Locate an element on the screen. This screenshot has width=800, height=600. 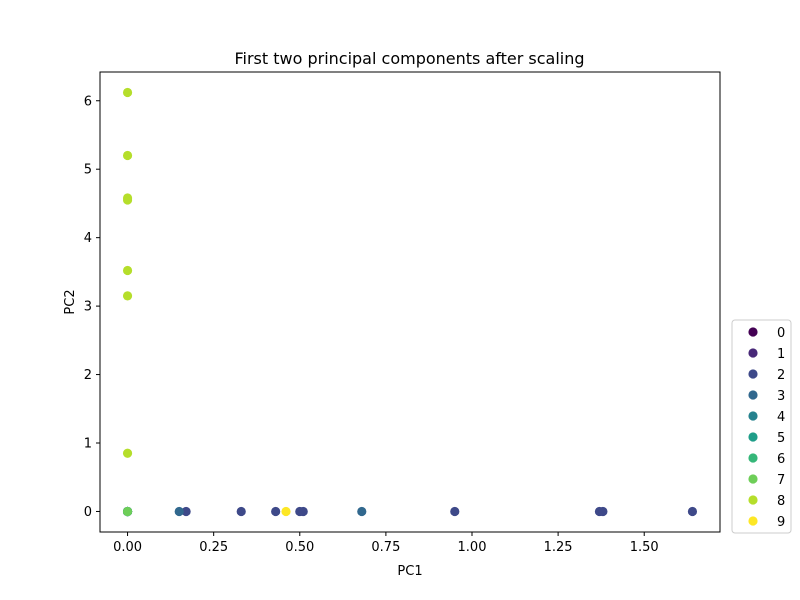
legend-label: 7 is located at coordinates (781, 480).